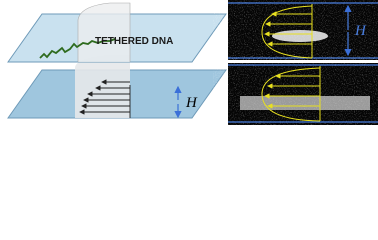 This screenshot has width=378, height=240. I want to click on velocity-arrows, so click(105, 98).